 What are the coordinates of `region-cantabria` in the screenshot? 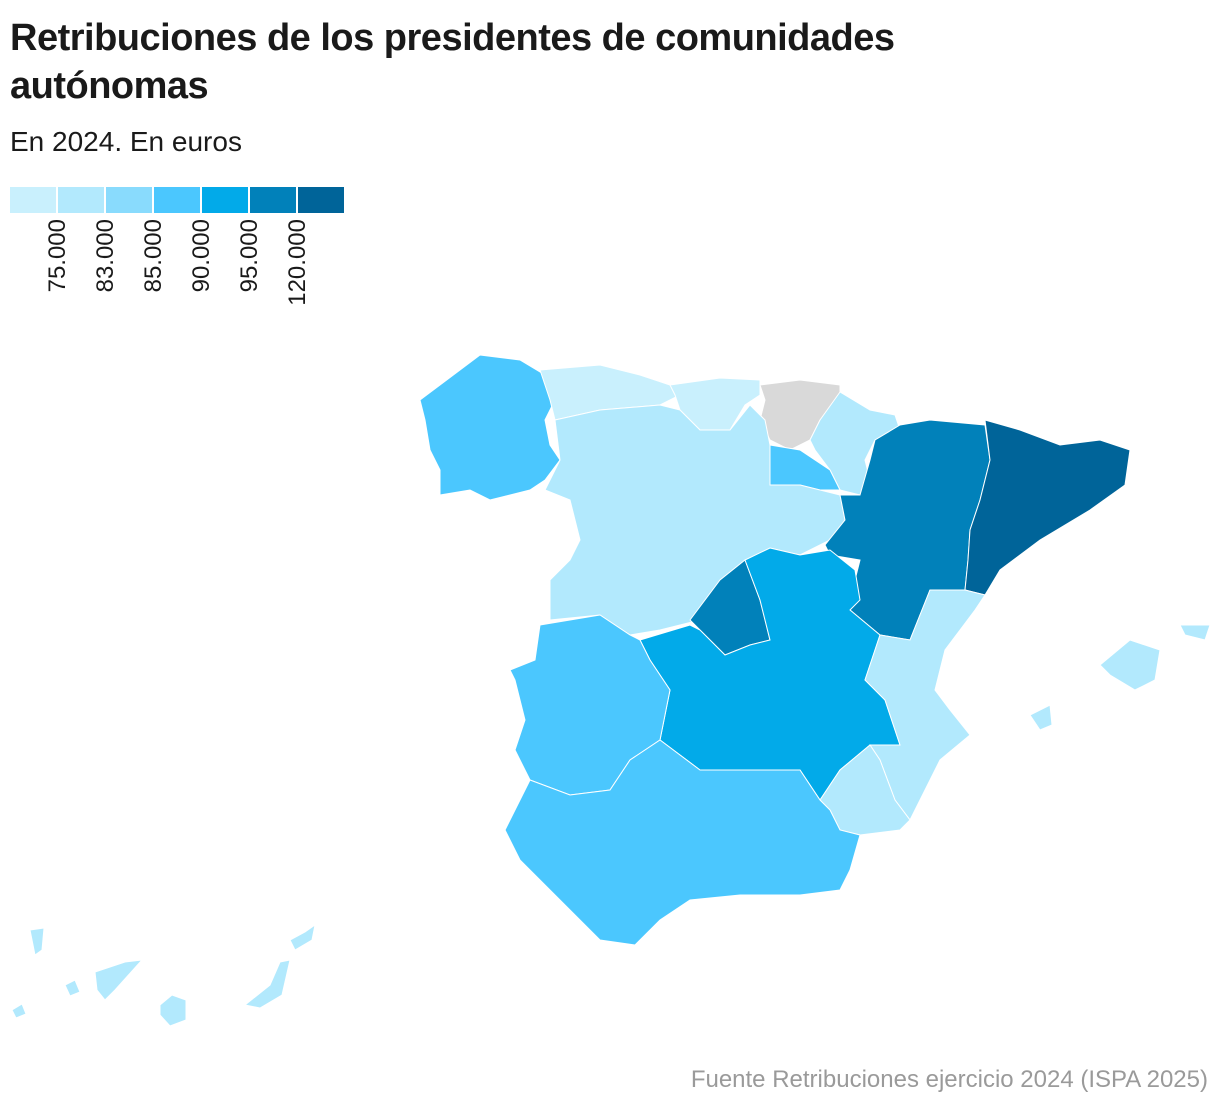 It's located at (715, 404).